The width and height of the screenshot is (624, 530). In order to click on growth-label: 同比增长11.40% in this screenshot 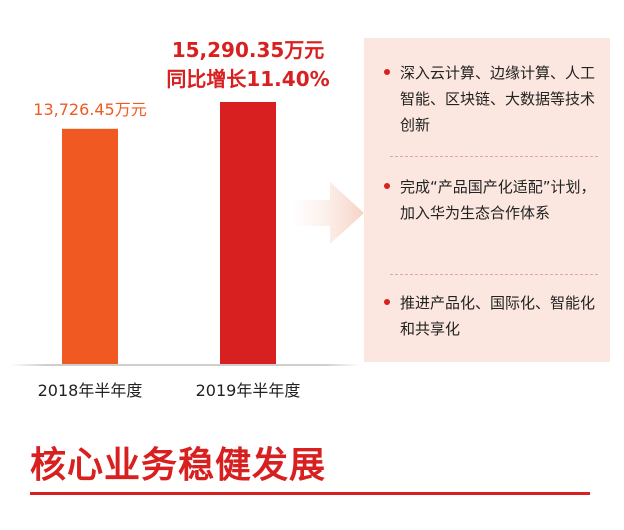, I will do `click(247, 79)`.